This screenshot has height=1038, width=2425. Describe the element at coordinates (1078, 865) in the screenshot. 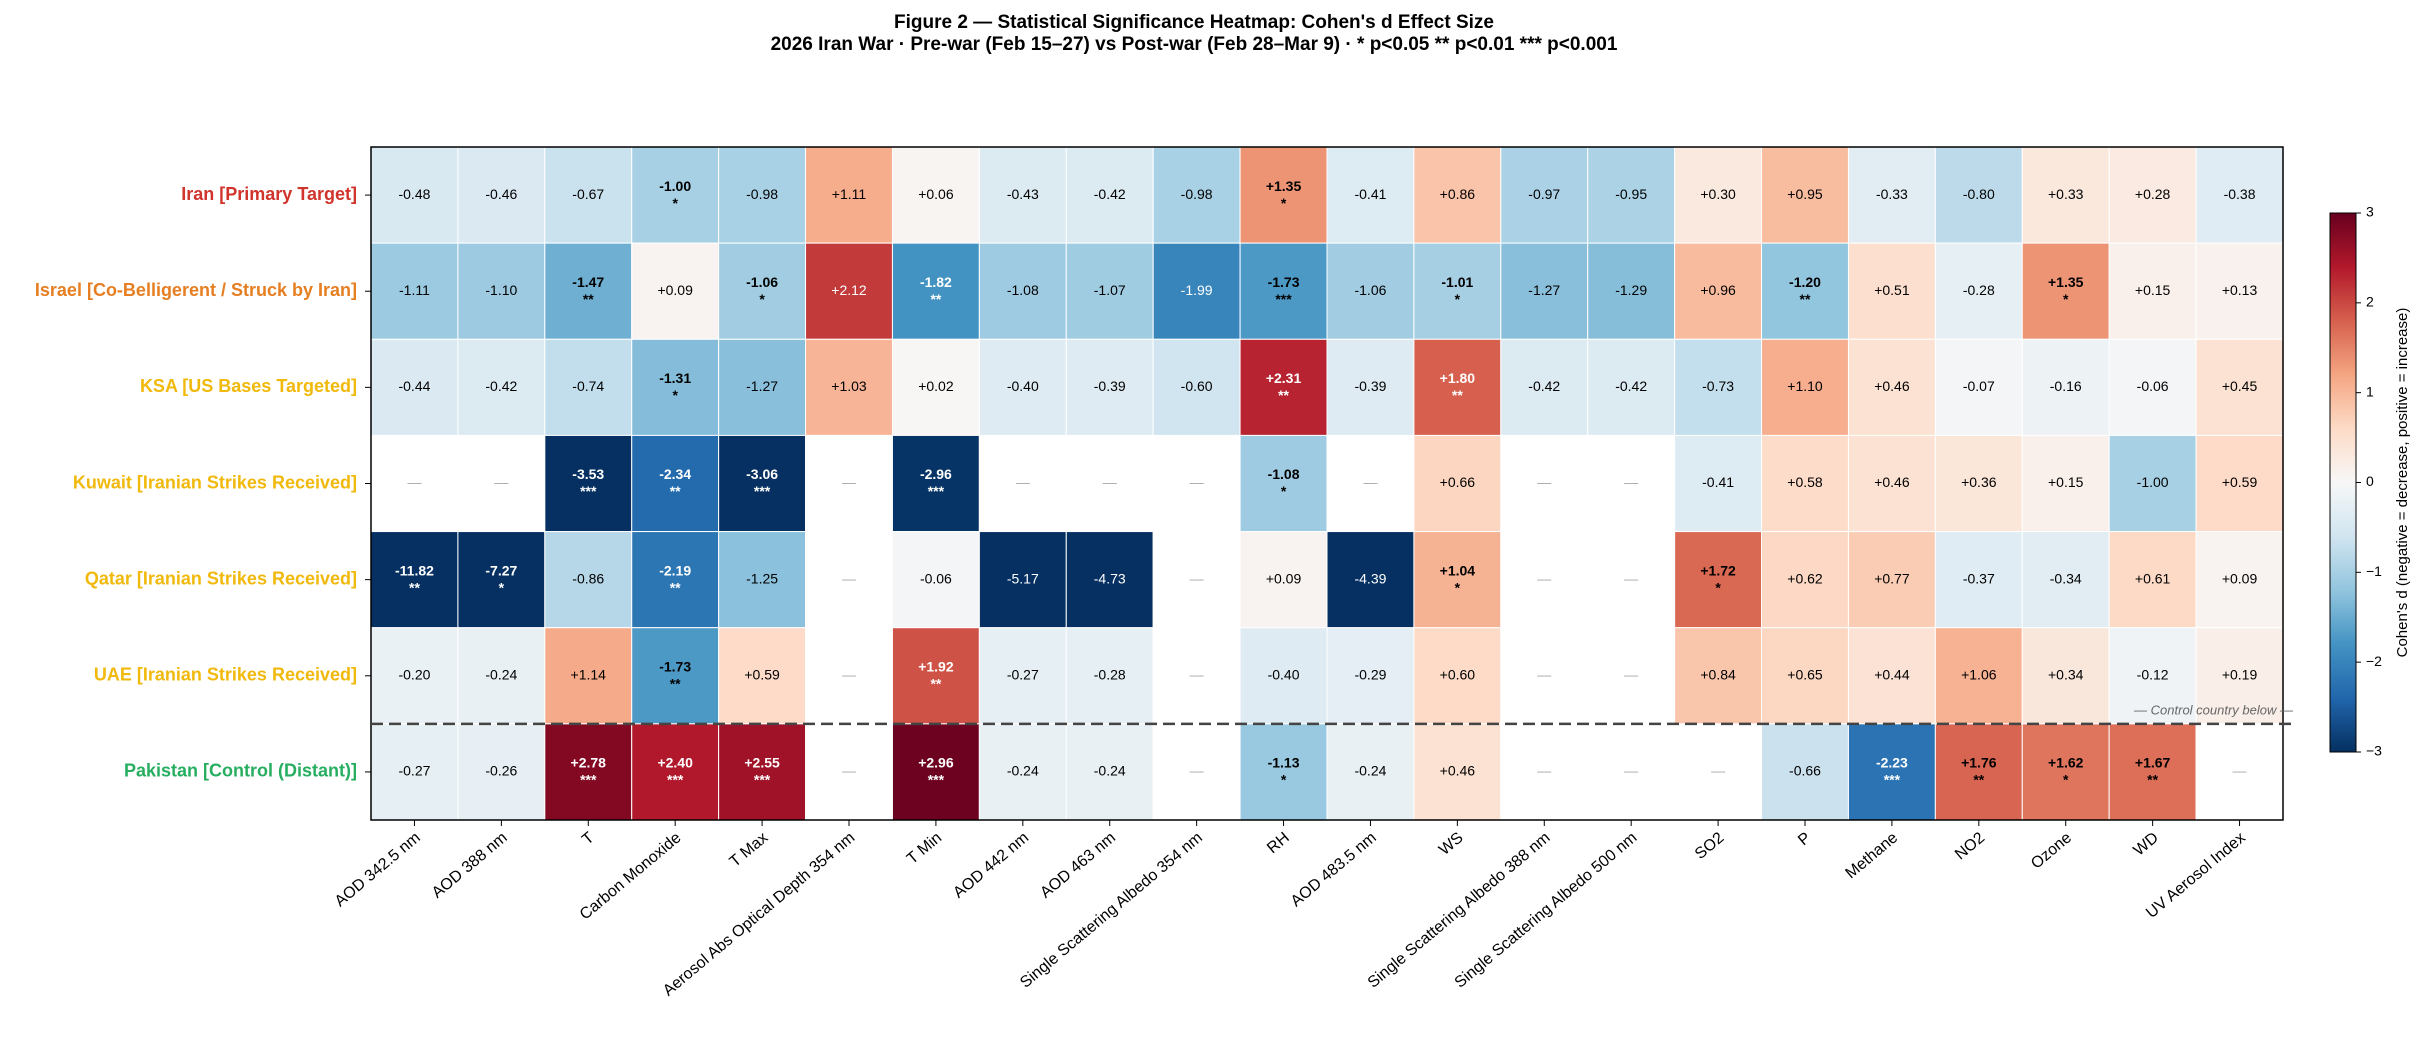

I see `x-tick-label: AOD 463 nm` at that location.